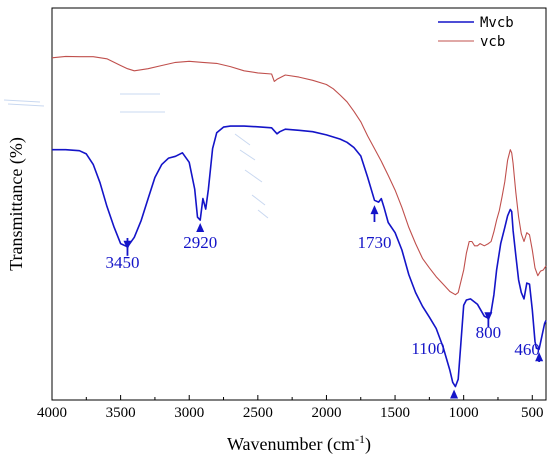  What do you see at coordinates (492, 42) in the screenshot?
I see `legend-label-vcb: vcb` at bounding box center [492, 42].